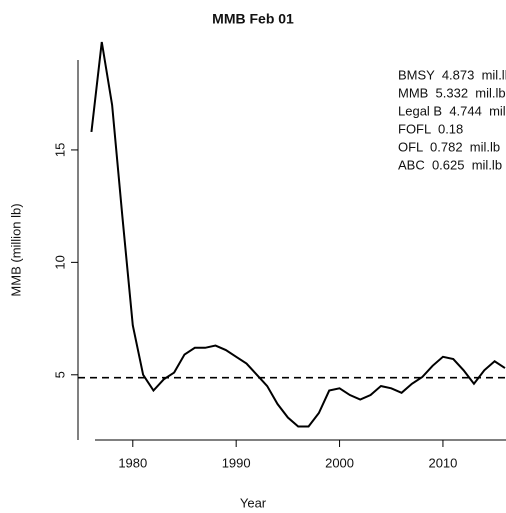 This screenshot has width=506, height=513. Describe the element at coordinates (59, 262) in the screenshot. I see `y-tick-label: 10` at that location.